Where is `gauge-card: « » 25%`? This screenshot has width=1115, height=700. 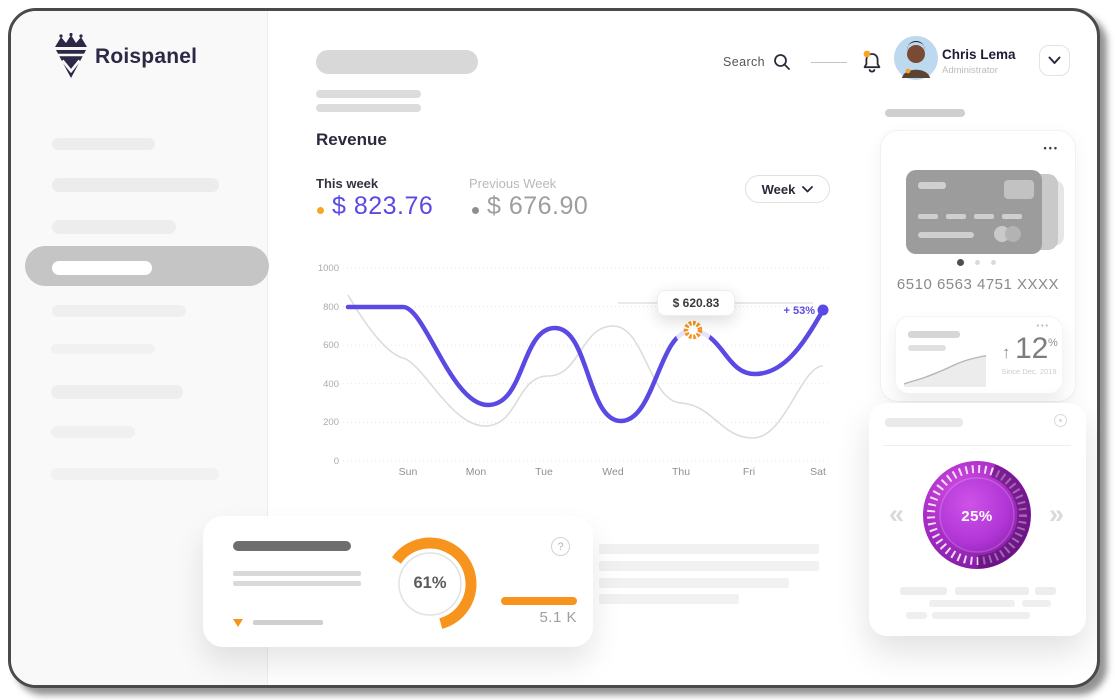 gauge-card: « » 25% is located at coordinates (977, 519).